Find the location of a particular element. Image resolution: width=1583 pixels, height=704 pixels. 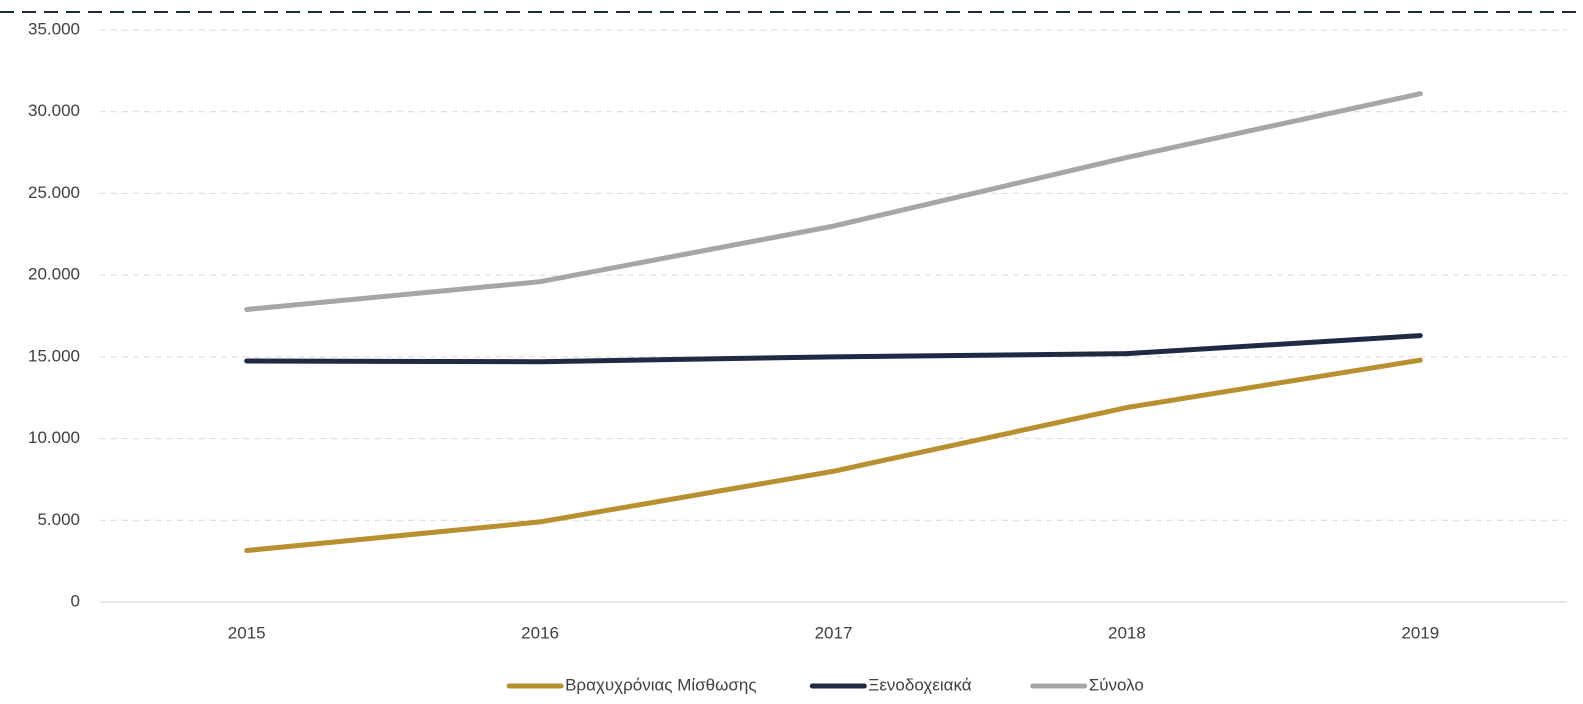

y-tick-label: 15.000 is located at coordinates (54, 355).